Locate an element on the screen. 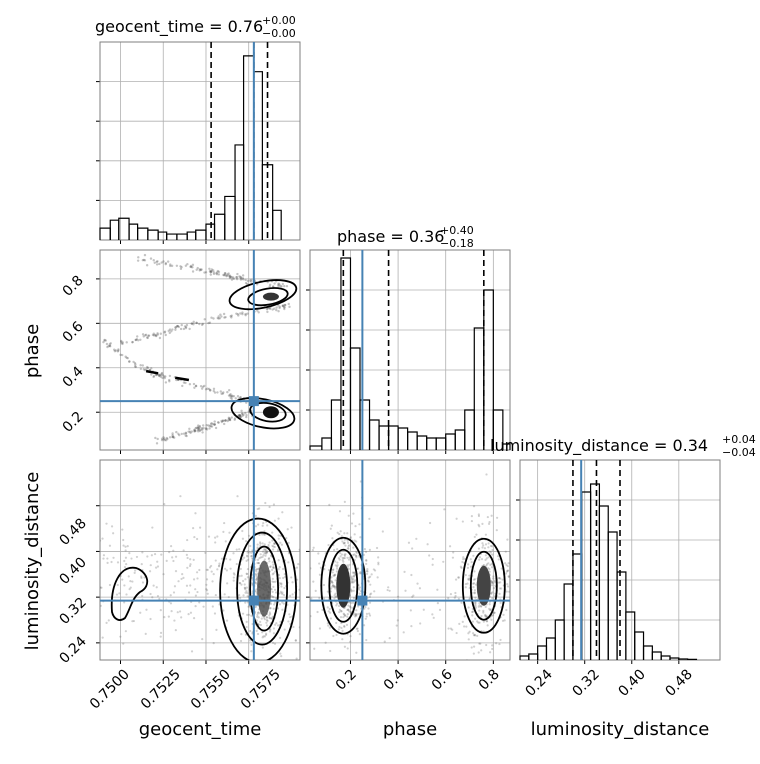 Image resolution: width=760 pixels, height=764 pixels. phase-vs-lumi-right-core is located at coordinates (483, 585).